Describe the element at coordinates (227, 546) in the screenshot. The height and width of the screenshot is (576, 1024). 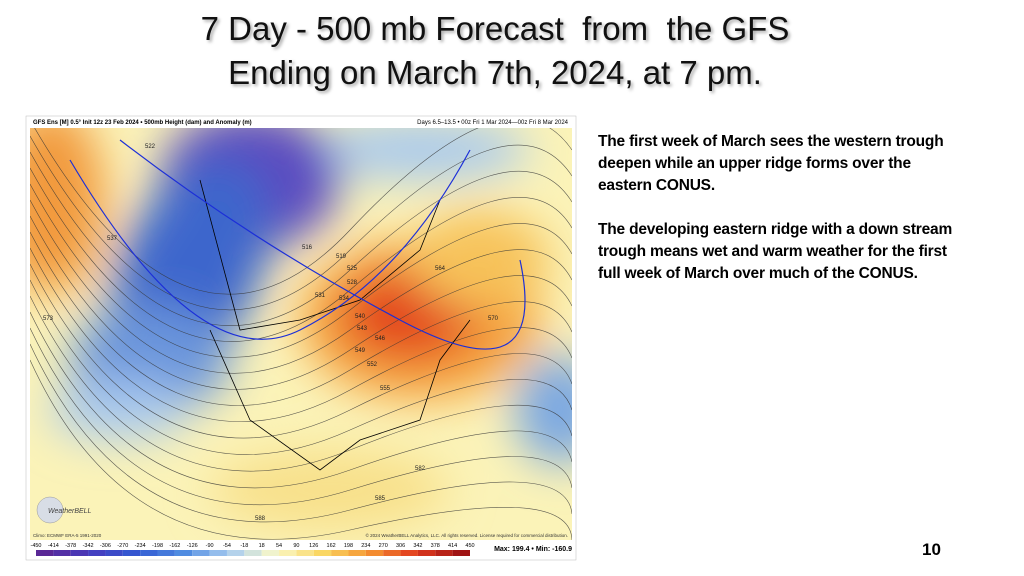
I see `colorbar-label: -54` at that location.